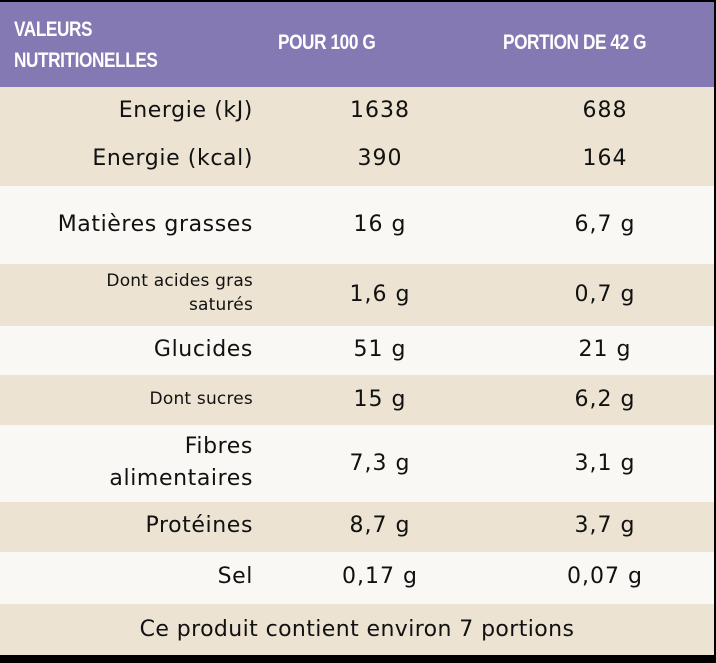 Image resolution: width=716 pixels, height=663 pixels. Describe the element at coordinates (235, 576) in the screenshot. I see `row-label: Sel` at that location.